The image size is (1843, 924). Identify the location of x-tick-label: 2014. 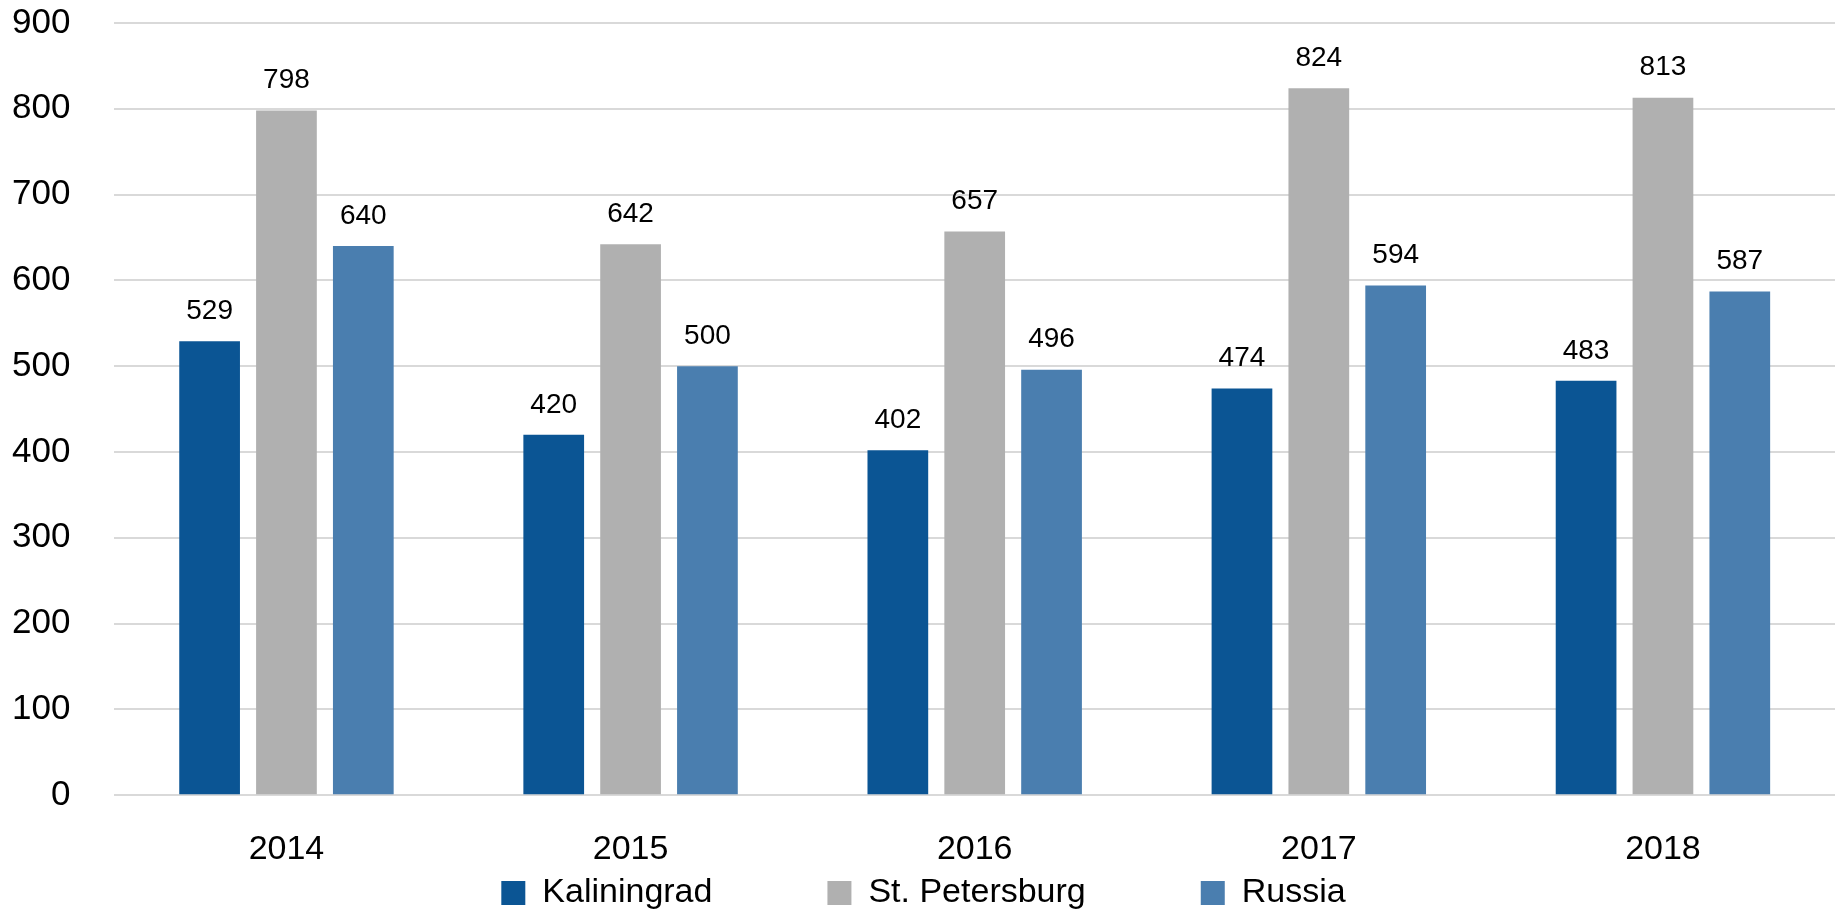
(286, 846).